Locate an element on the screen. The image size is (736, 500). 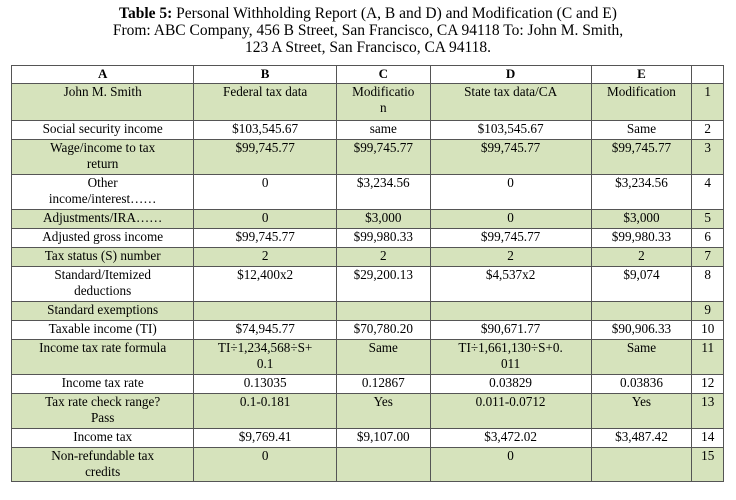
cell-e: $99,745.77 is located at coordinates (641, 157).